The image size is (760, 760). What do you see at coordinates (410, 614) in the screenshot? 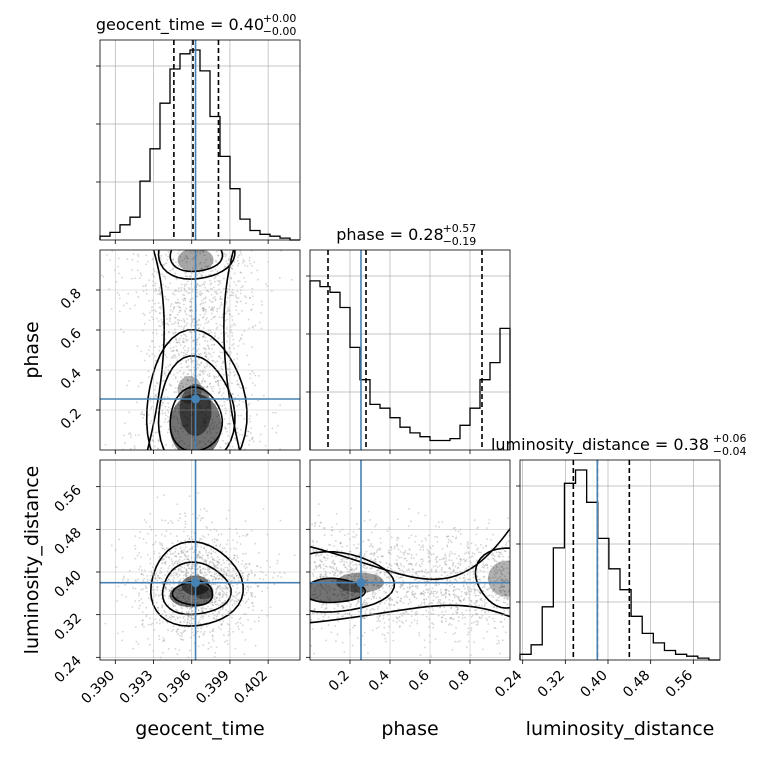
I see `contour-line` at bounding box center [410, 614].